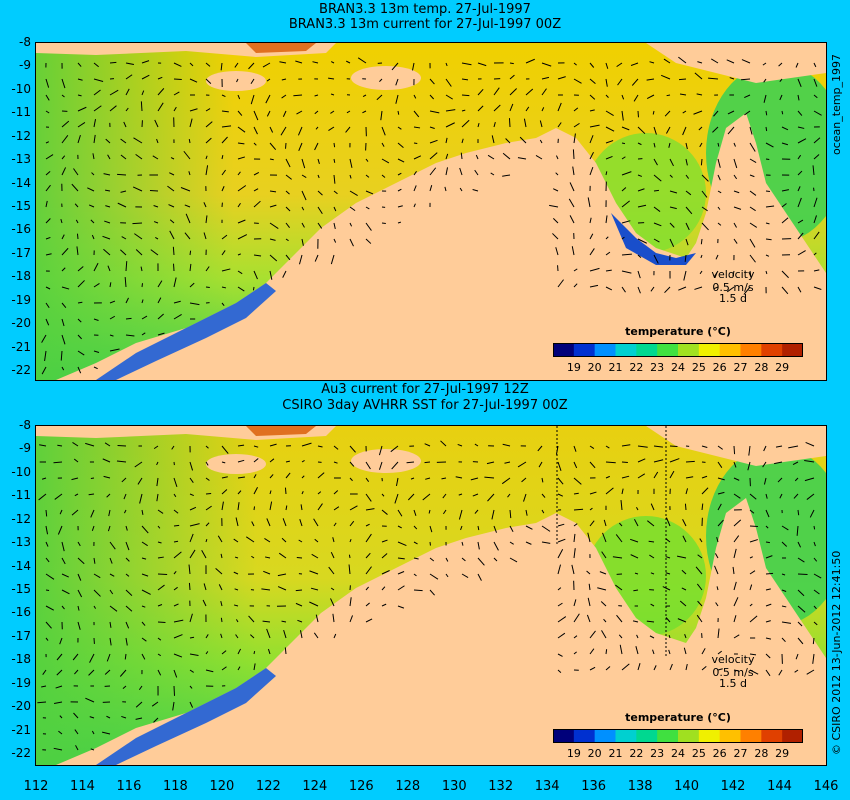 The height and width of the screenshot is (800, 850). I want to click on top-y-tick: -20, so click(21, 323).